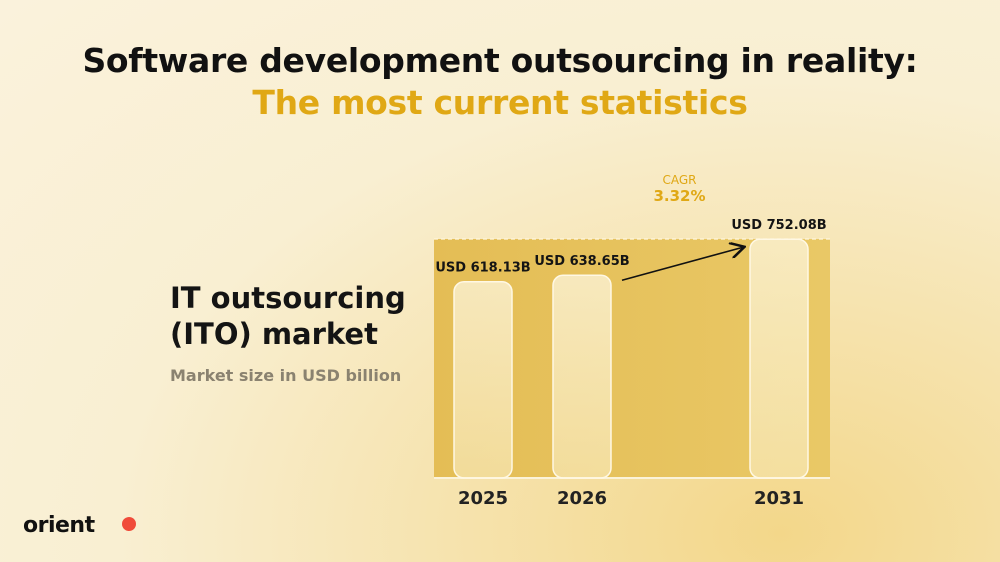 This screenshot has width=1000, height=562. What do you see at coordinates (59, 525) in the screenshot?
I see `brand-logo: orient` at bounding box center [59, 525].